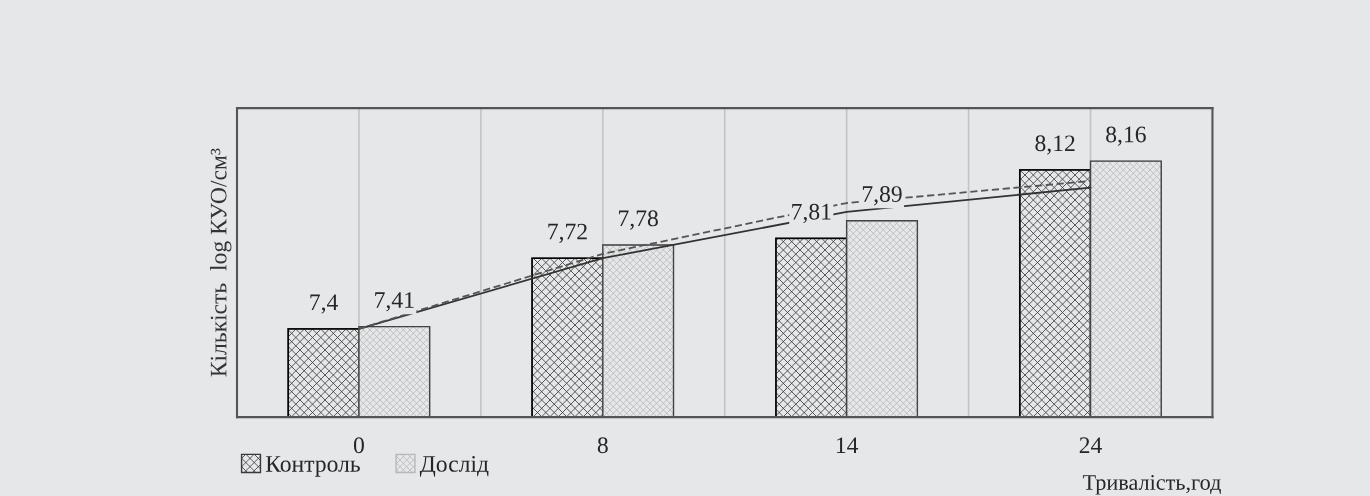  I want to click on x-axis-title: Тривалість,год, so click(1151, 485).